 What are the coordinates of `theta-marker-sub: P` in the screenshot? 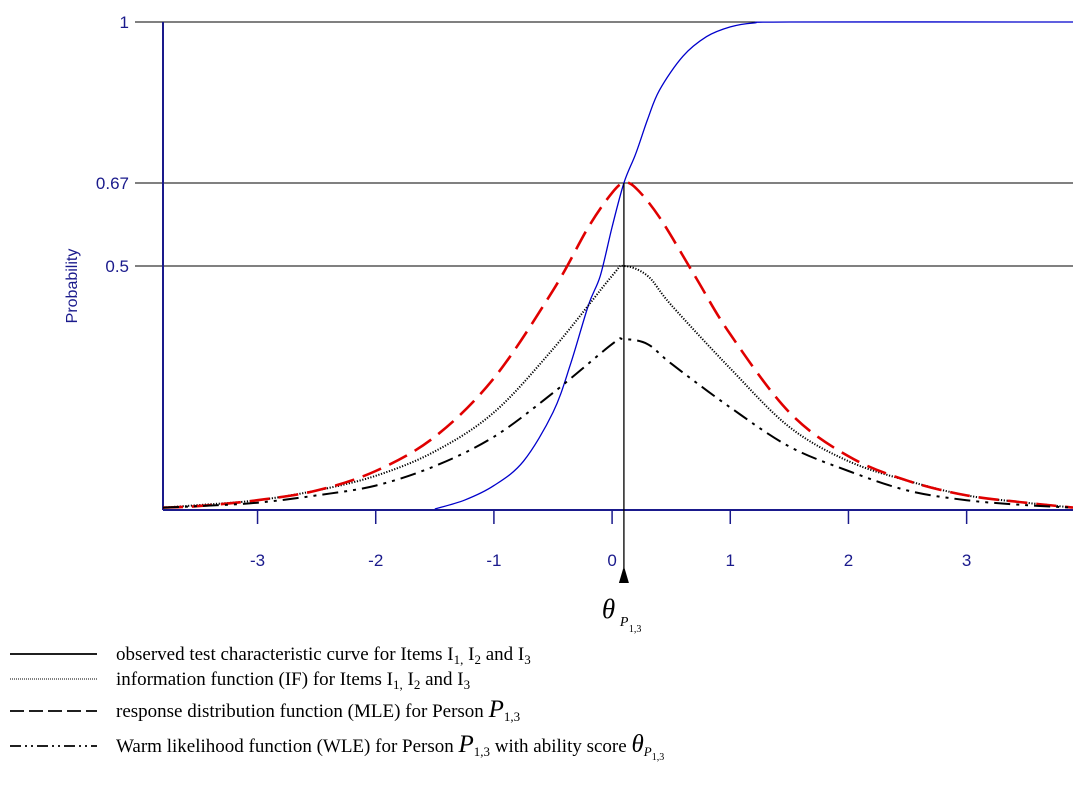 It's located at (624, 622).